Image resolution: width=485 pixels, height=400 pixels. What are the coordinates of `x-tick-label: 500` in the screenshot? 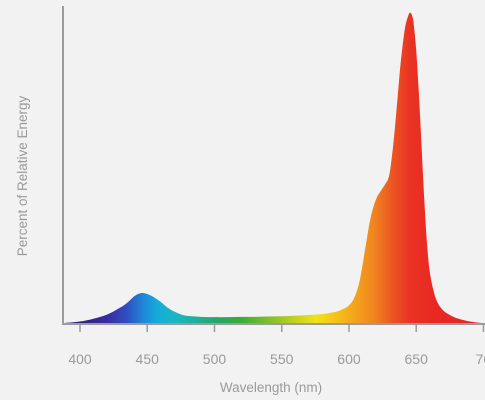 It's located at (215, 359).